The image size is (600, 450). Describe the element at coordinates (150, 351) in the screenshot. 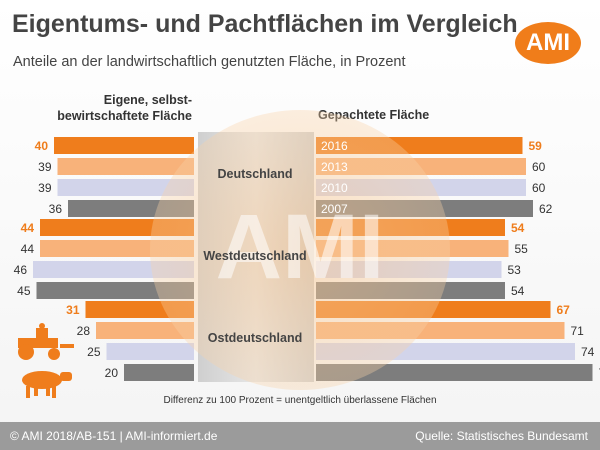

I see `bar-ostdeutschland-eigene-2010` at that location.